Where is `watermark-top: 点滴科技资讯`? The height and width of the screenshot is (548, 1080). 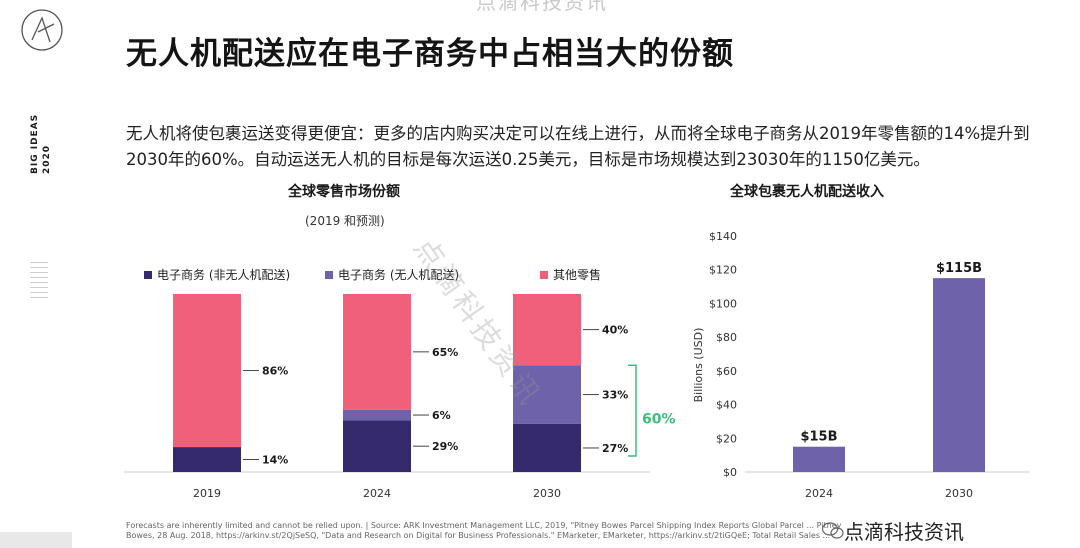
watermark-top: 点滴科技资讯 is located at coordinates (542, 7).